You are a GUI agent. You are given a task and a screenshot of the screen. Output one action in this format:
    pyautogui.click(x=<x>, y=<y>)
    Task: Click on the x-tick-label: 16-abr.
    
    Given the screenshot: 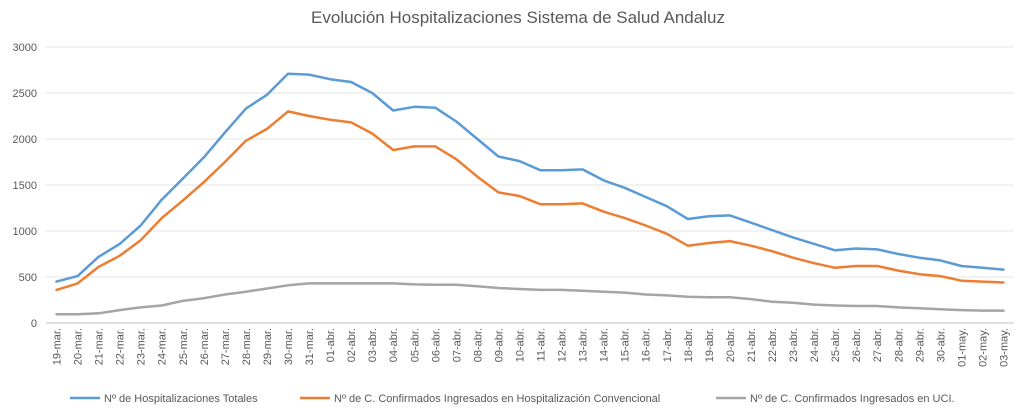 What is the action you would take?
    pyautogui.click(x=647, y=345)
    